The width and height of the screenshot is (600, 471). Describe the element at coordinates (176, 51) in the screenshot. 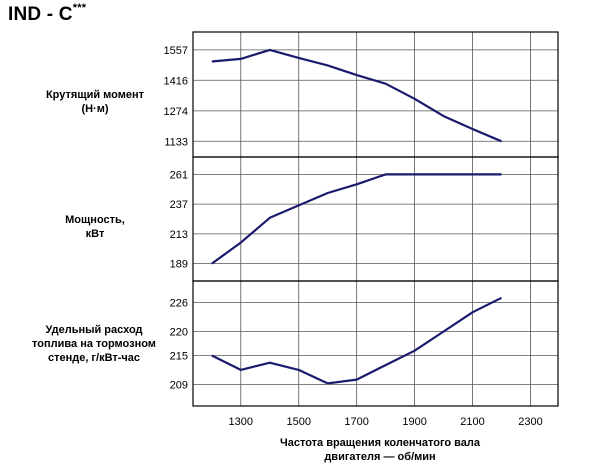

I see `y-tick-label-p0-0: 1557` at that location.